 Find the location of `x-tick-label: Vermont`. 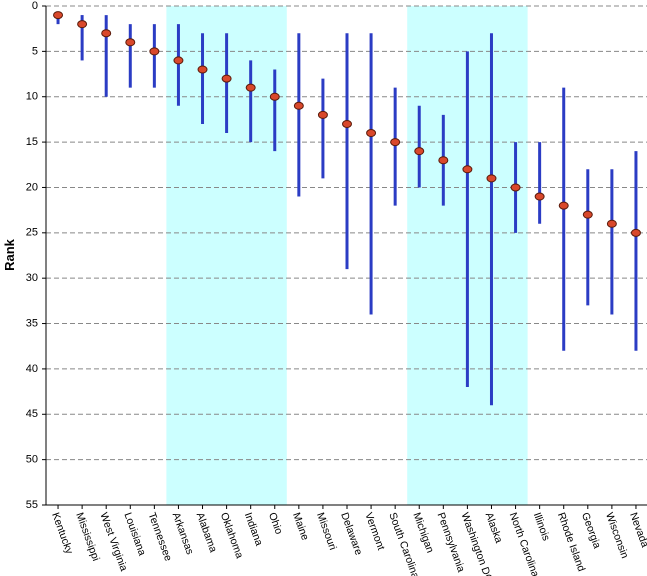

x-tick-label: Vermont is located at coordinates (374, 531).